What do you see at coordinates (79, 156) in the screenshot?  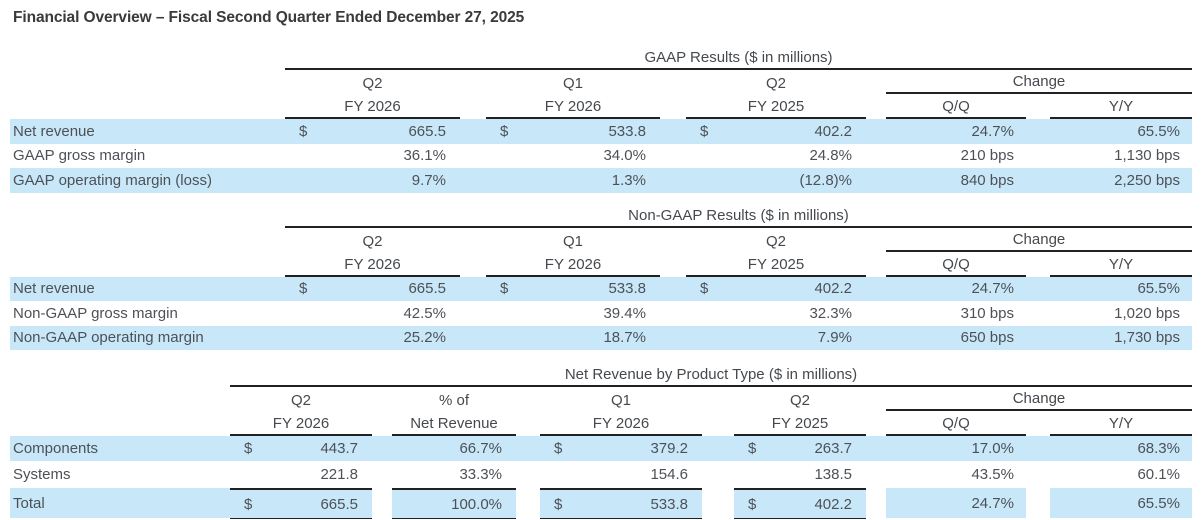 I see `row-label: GAAP gross margin` at bounding box center [79, 156].